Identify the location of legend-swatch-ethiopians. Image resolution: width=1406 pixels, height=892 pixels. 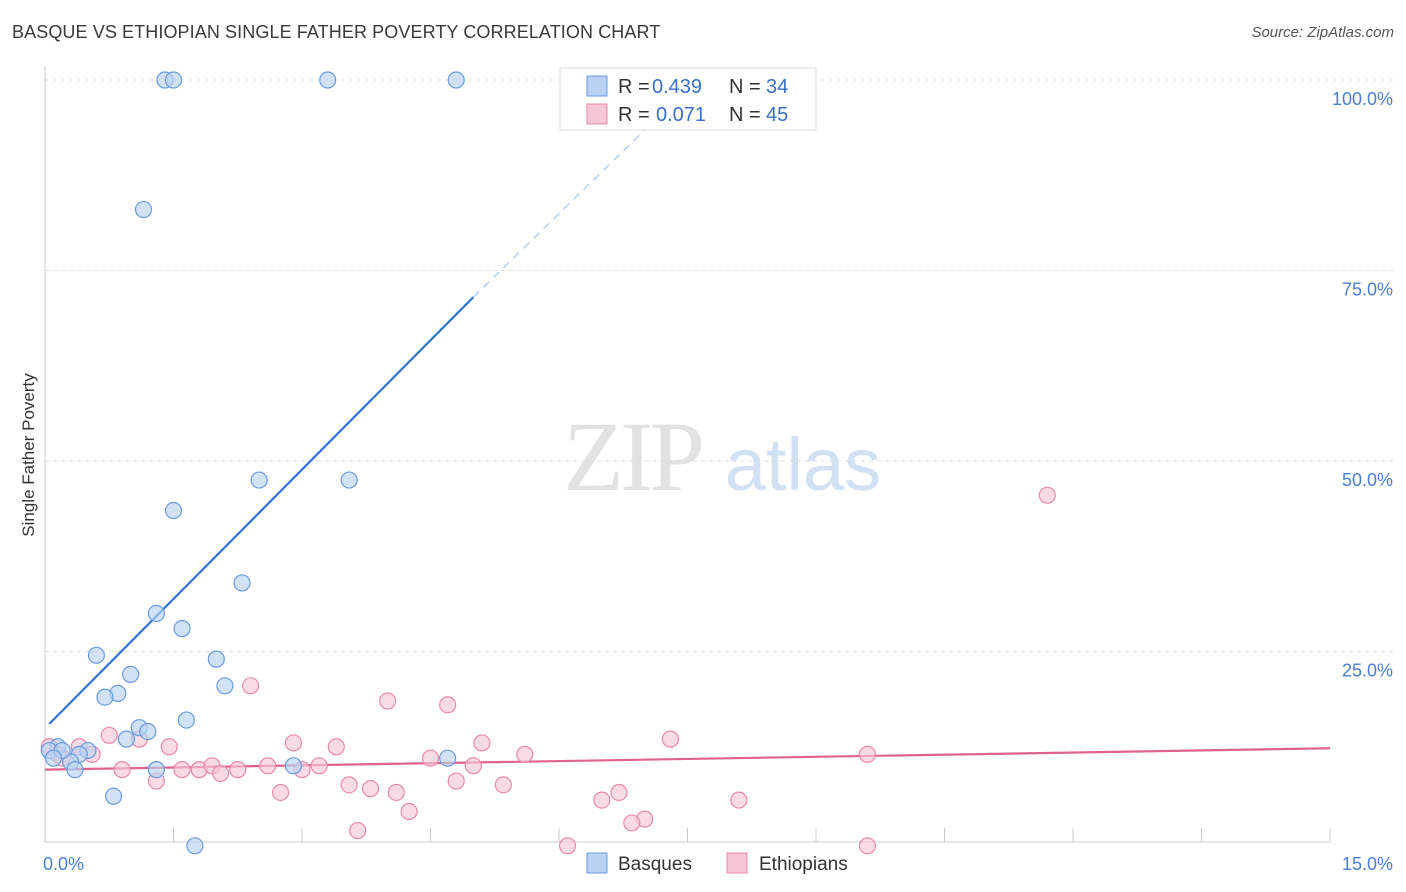
(597, 114).